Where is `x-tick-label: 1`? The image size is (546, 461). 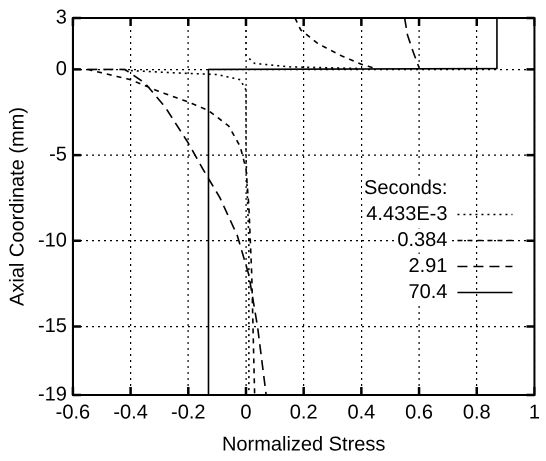 x-tick-label: 1 is located at coordinates (534, 413).